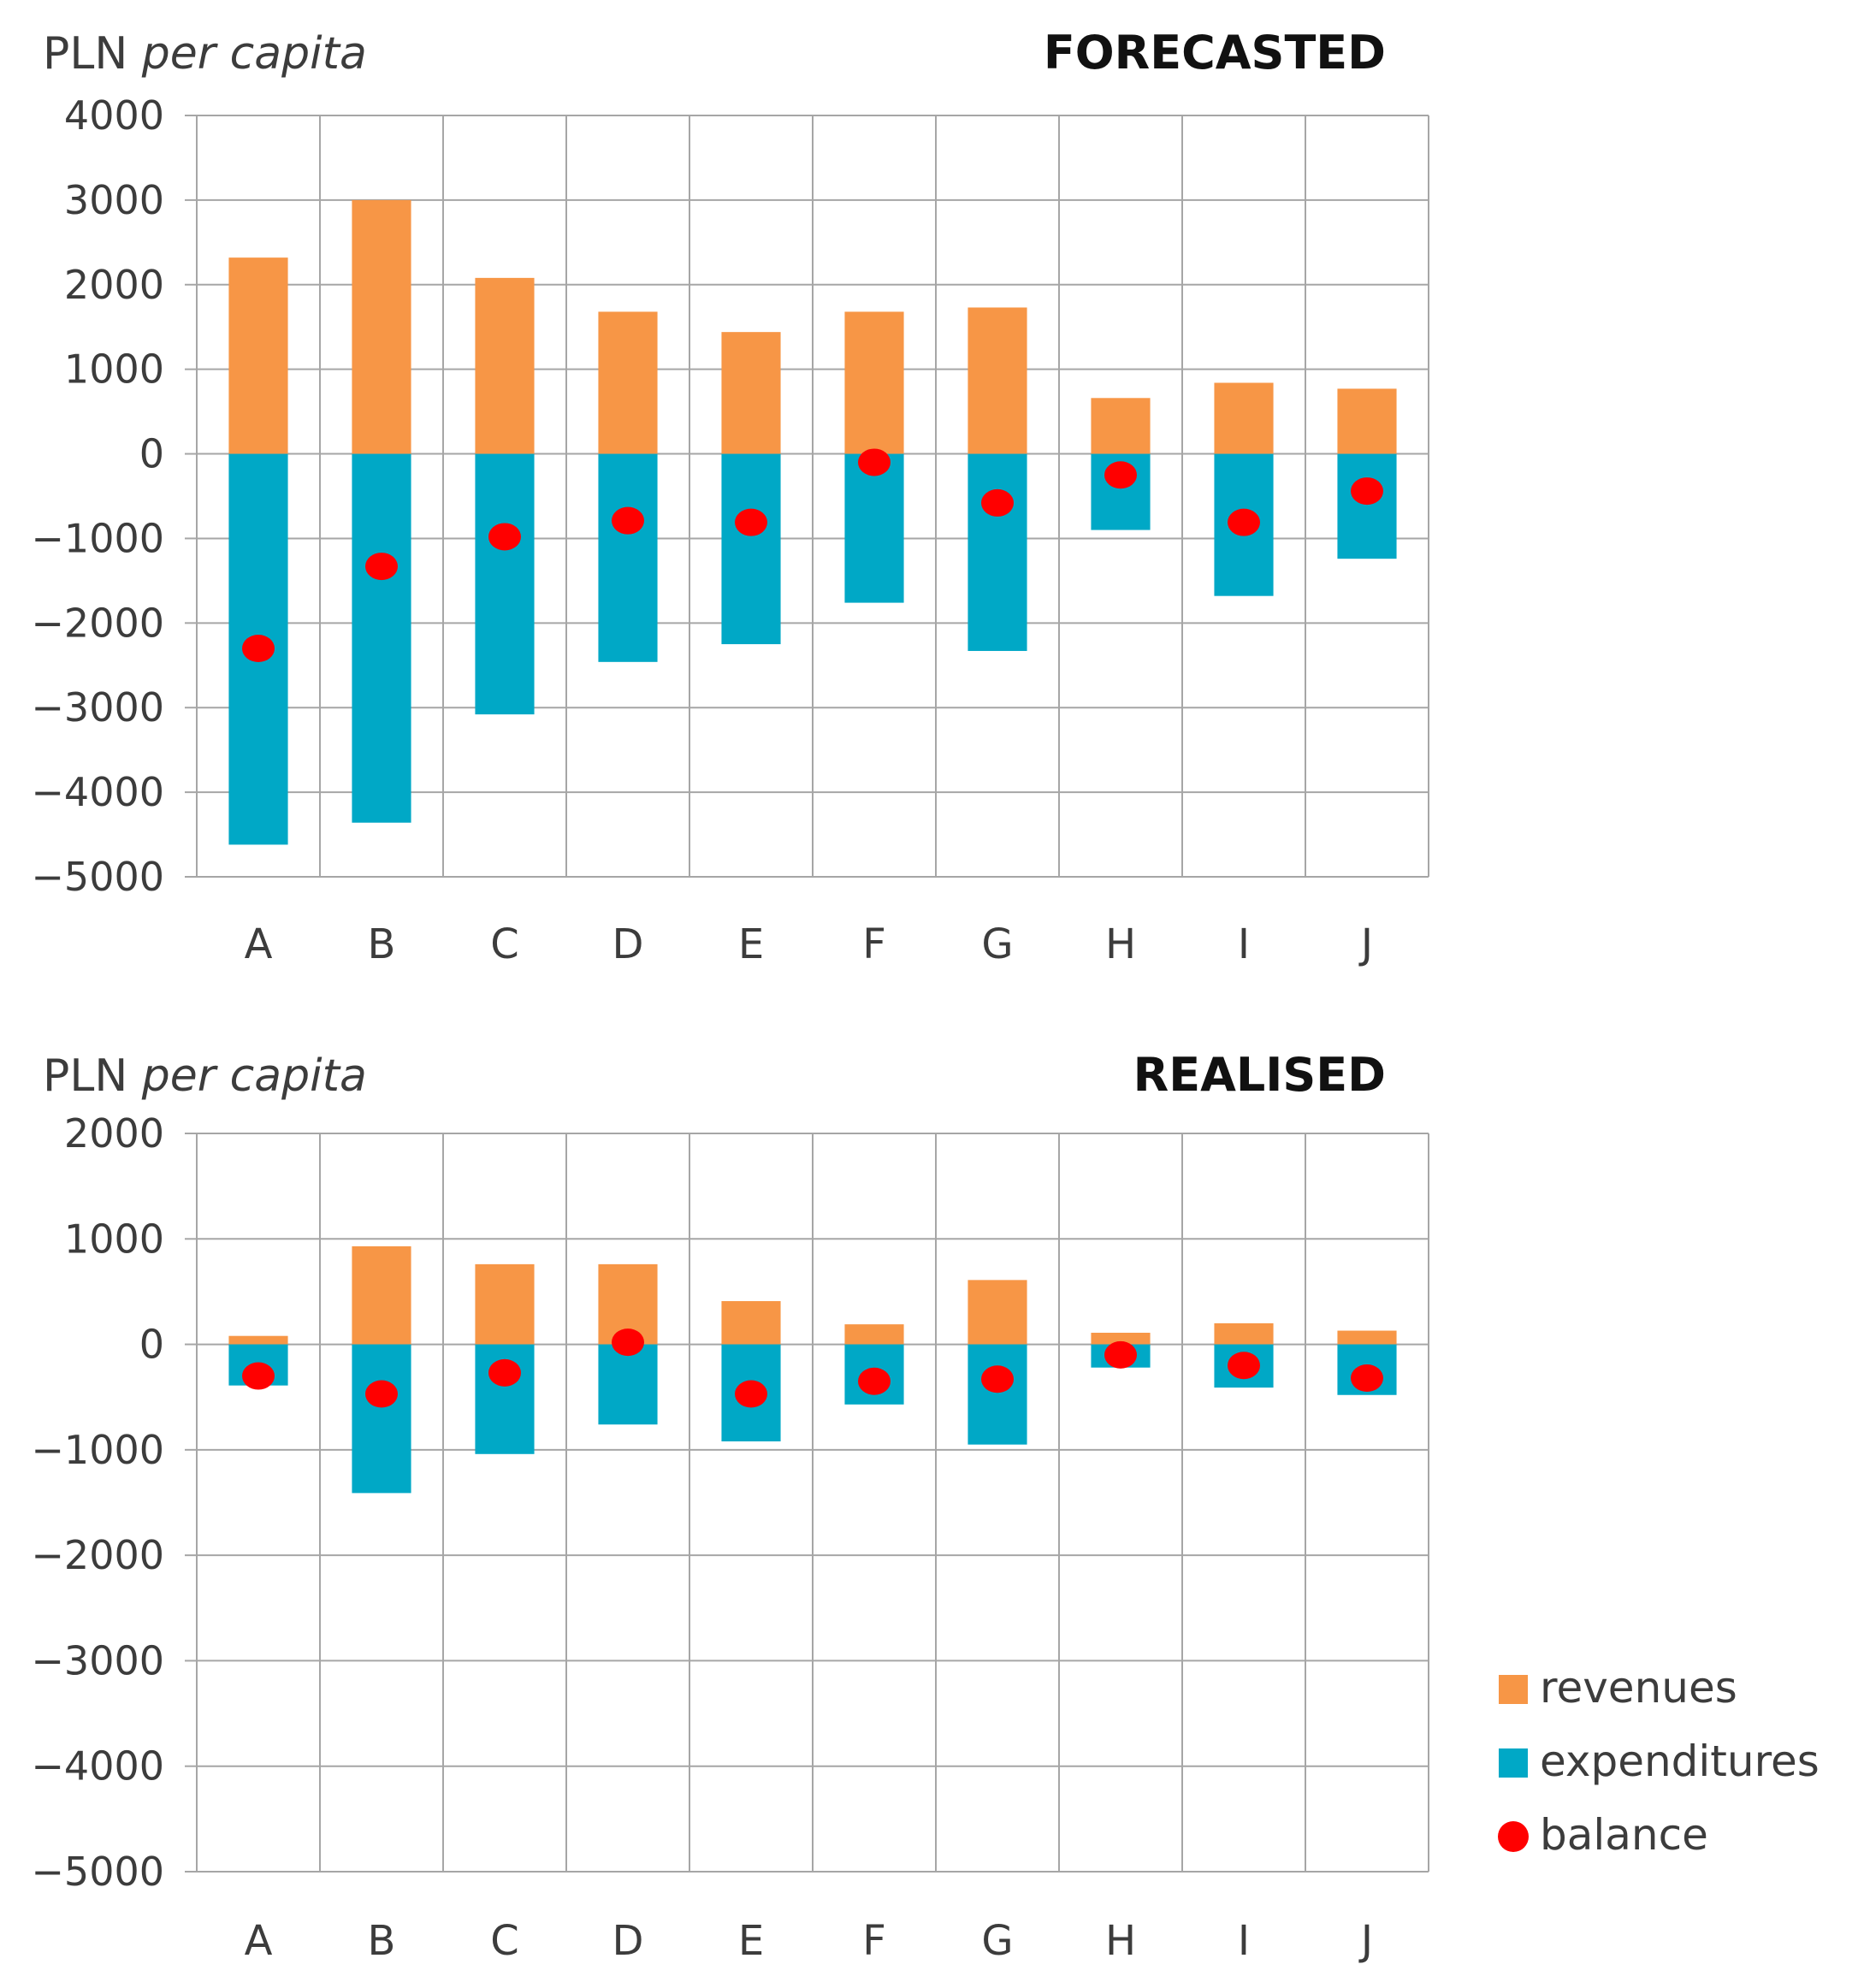  I want to click on expenditures-bar-e, so click(751, 549).